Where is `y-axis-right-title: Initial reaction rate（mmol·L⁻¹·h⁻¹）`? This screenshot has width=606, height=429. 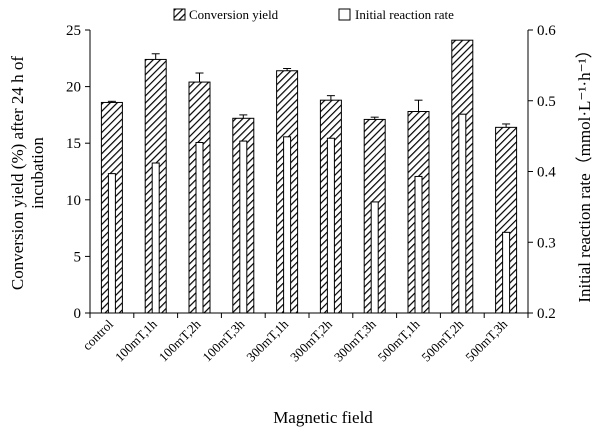
y-axis-right-title: Initial reaction rate（mmol·L⁻¹·h⁻¹） is located at coordinates (584, 171).